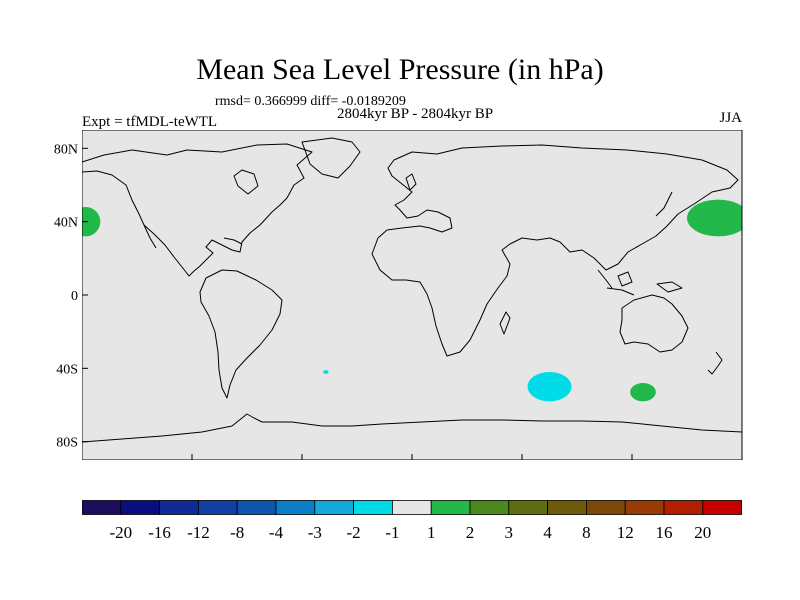 The height and width of the screenshot is (600, 800). What do you see at coordinates (412, 428) in the screenshot?
I see `antarctica-coast` at bounding box center [412, 428].